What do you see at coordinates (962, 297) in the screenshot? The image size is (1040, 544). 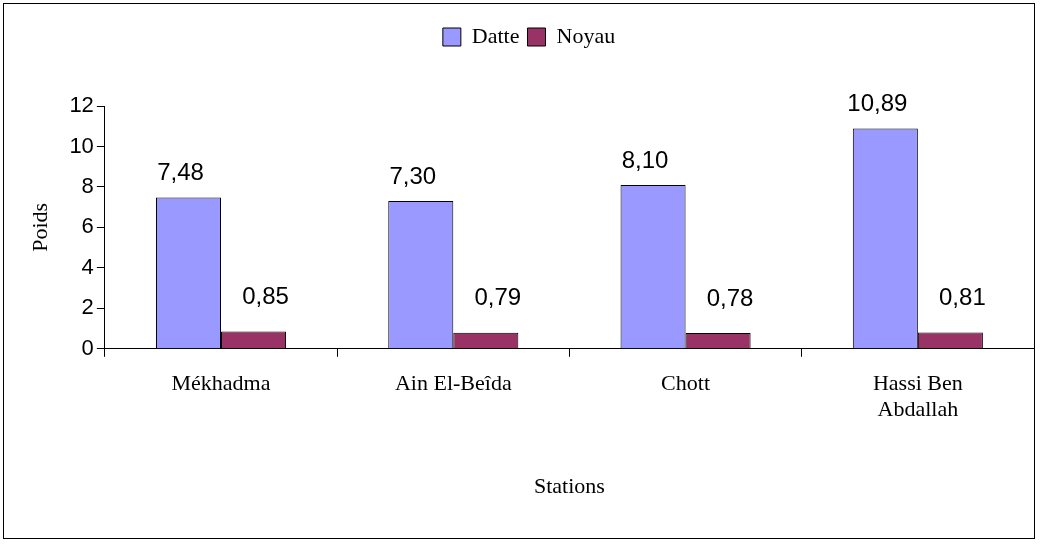 I see `data-label: 0,81` at bounding box center [962, 297].